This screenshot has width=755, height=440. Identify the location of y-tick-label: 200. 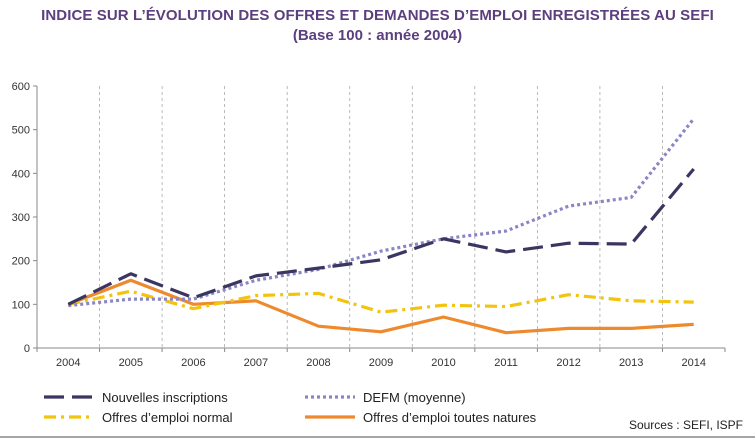
(21, 262).